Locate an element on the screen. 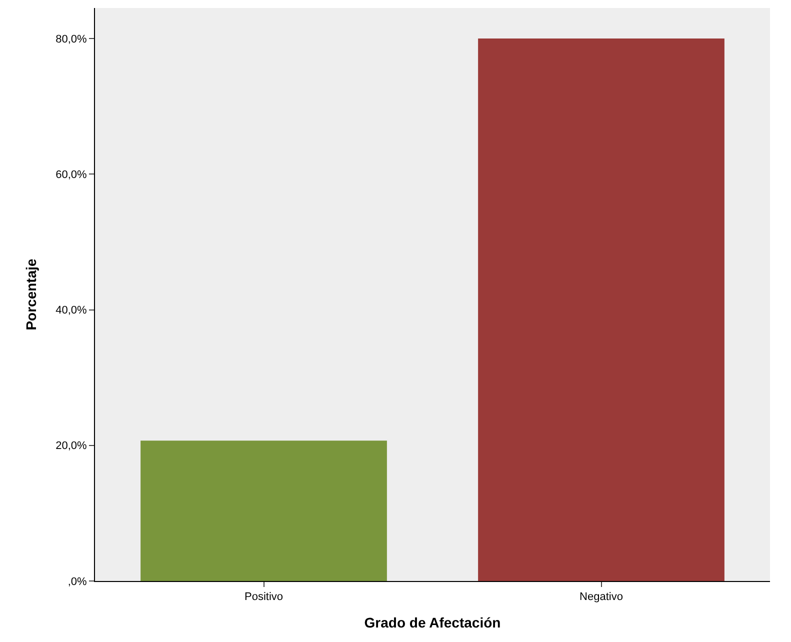 The width and height of the screenshot is (791, 642). y-axis-title: Porcentaje is located at coordinates (31, 294).